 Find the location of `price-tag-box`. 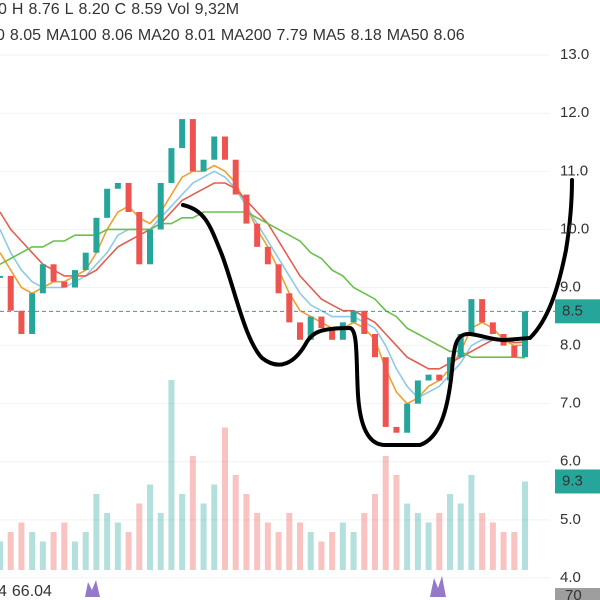

price-tag-box is located at coordinates (577, 311).